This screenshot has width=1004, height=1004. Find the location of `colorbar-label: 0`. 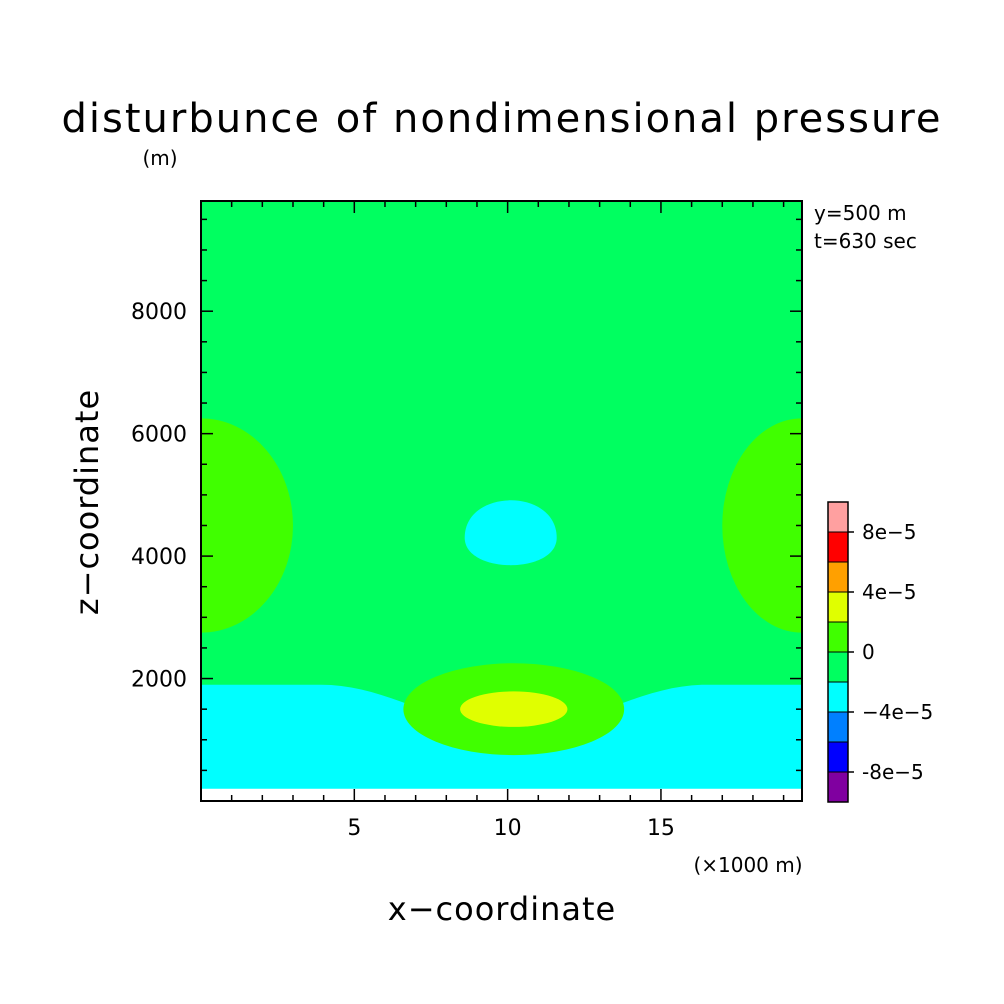

colorbar-label: 0 is located at coordinates (868, 652).